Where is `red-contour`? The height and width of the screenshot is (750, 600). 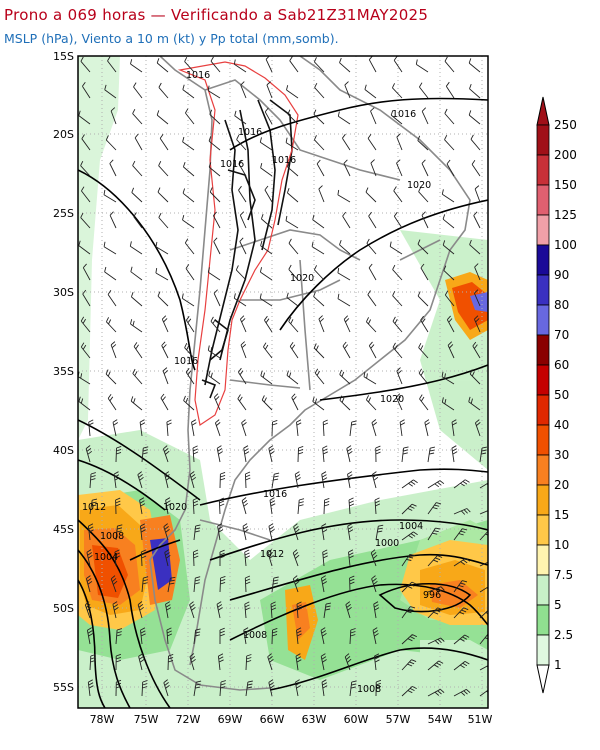 red-contour is located at coordinates (238, 243).